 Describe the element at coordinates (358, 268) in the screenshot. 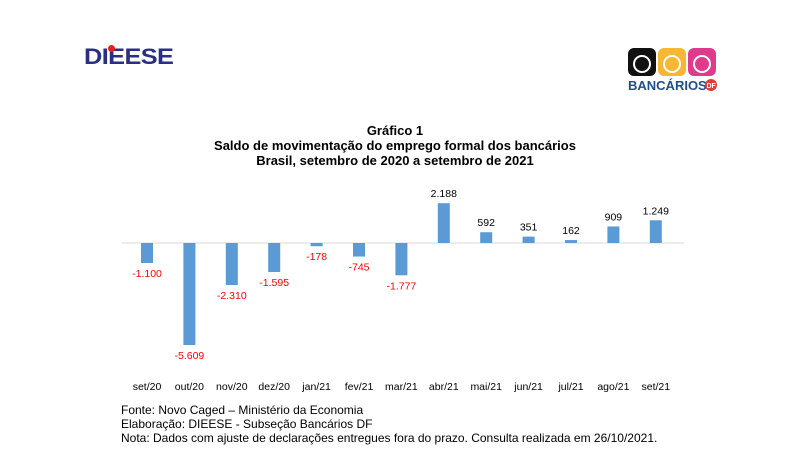

I see `data-label: -745` at that location.